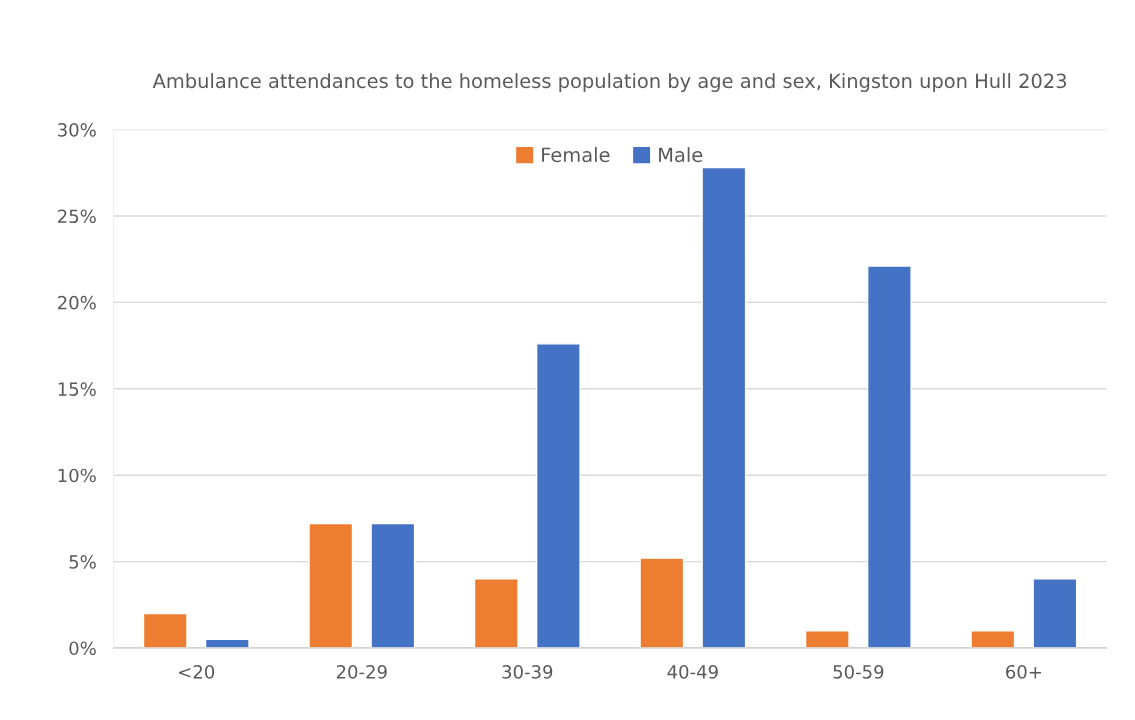 This screenshot has width=1135, height=720. What do you see at coordinates (82, 562) in the screenshot?
I see `y-tick-label: 5%` at bounding box center [82, 562].